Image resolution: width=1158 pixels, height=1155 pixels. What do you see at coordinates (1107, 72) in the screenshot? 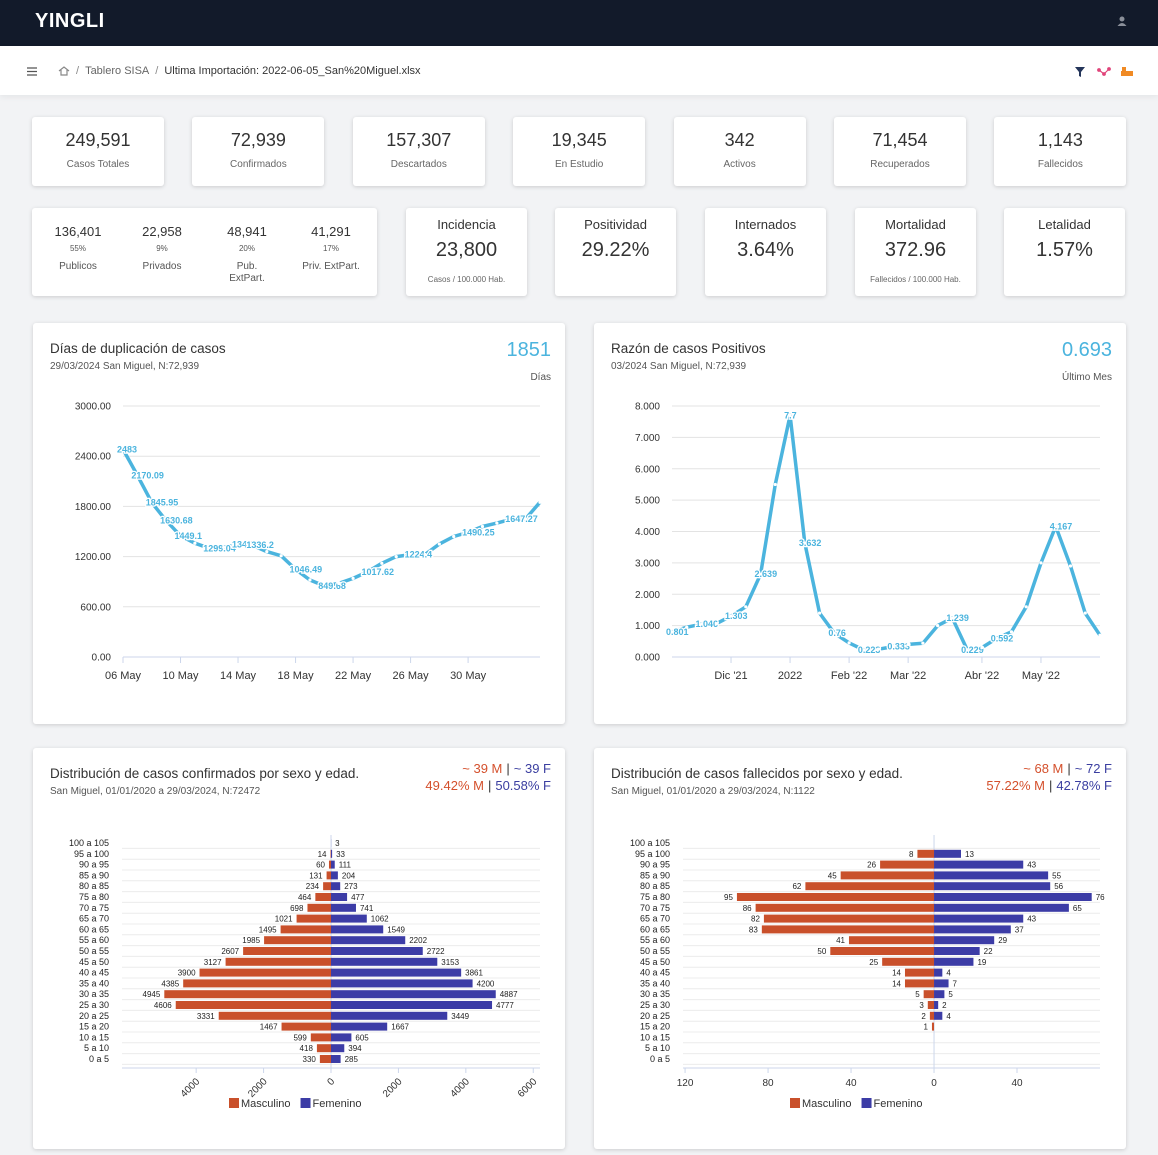
I see `toolbar-icons` at bounding box center [1107, 72].